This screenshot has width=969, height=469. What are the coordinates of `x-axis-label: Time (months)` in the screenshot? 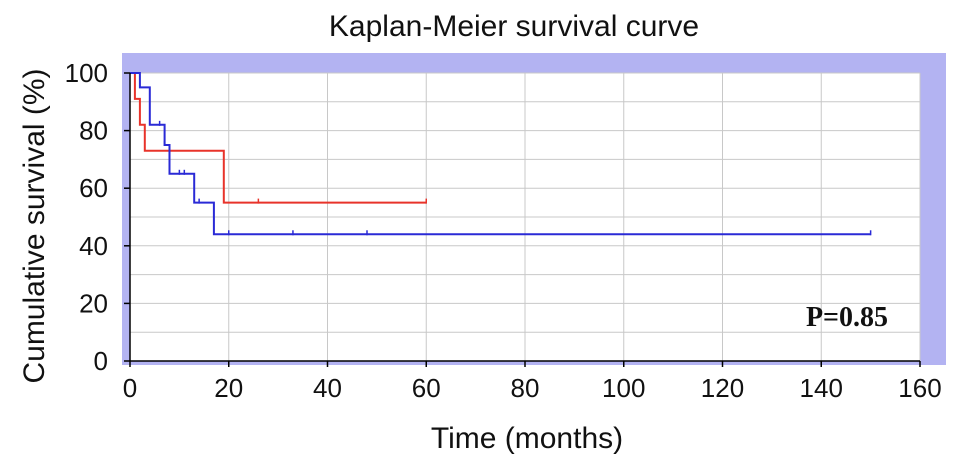 It's located at (527, 438).